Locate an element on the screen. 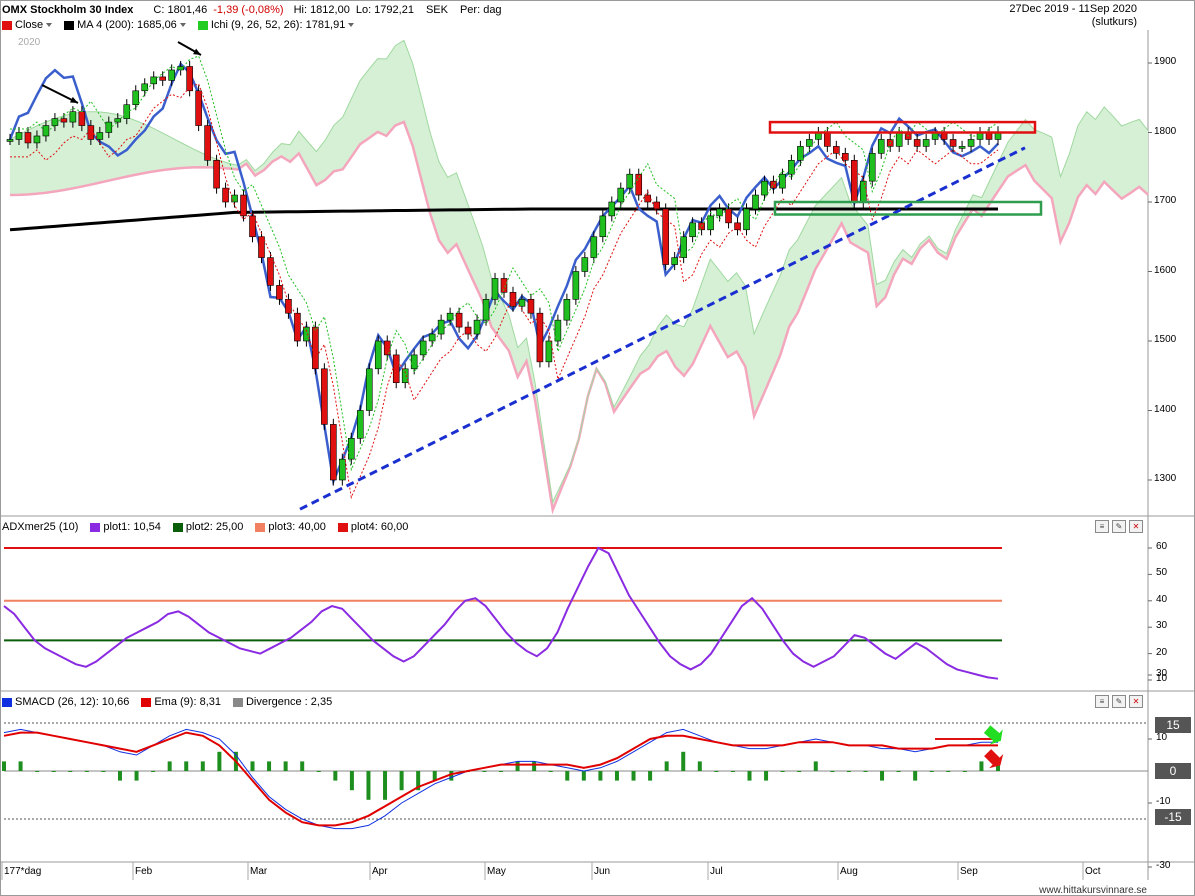  legend-plot2: plot2: 25,00 is located at coordinates (207, 527).